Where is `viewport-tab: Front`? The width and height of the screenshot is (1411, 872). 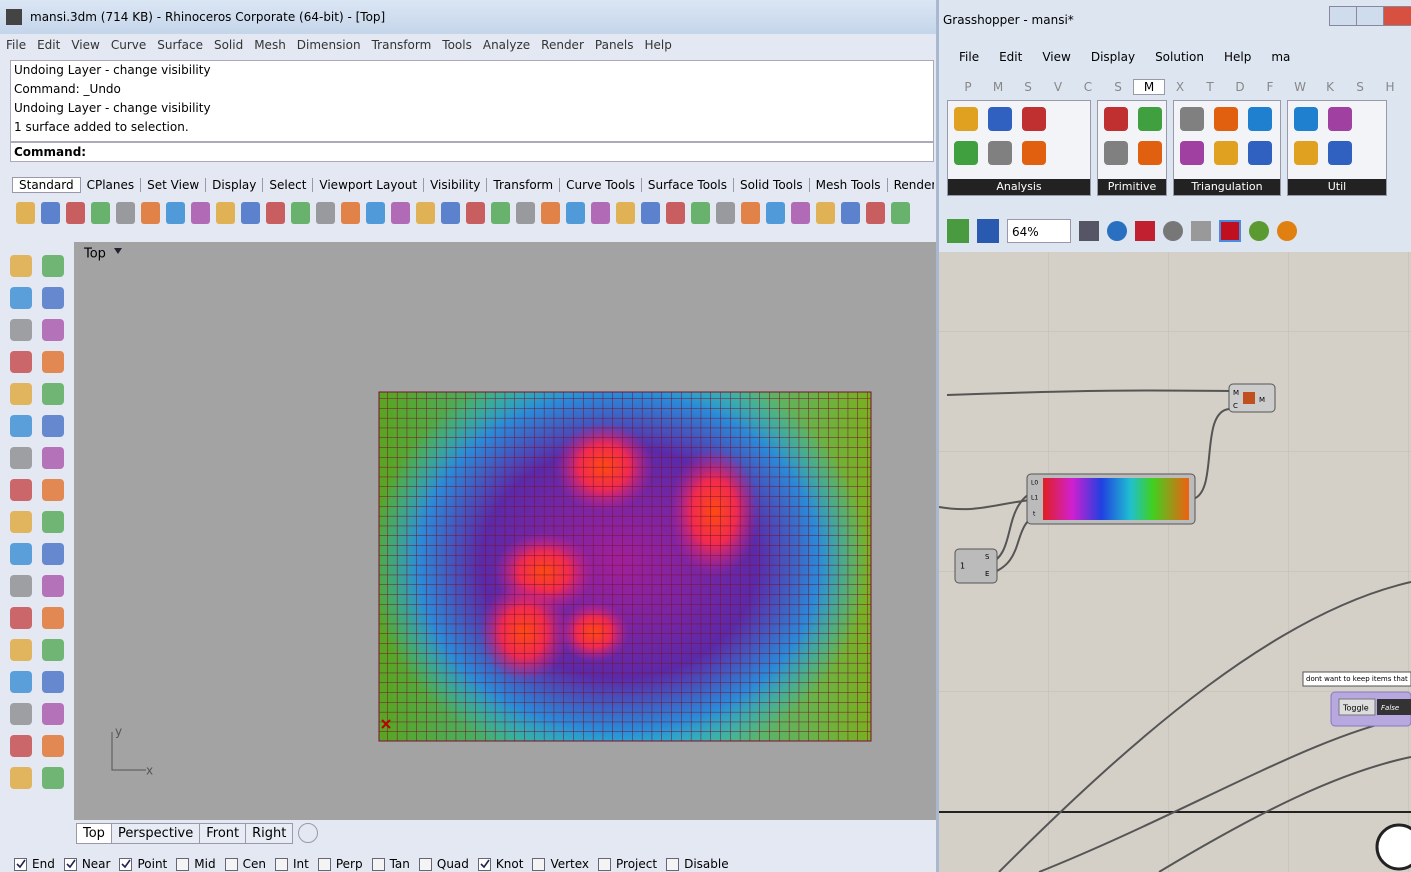 viewport-tab: Front is located at coordinates (223, 833).